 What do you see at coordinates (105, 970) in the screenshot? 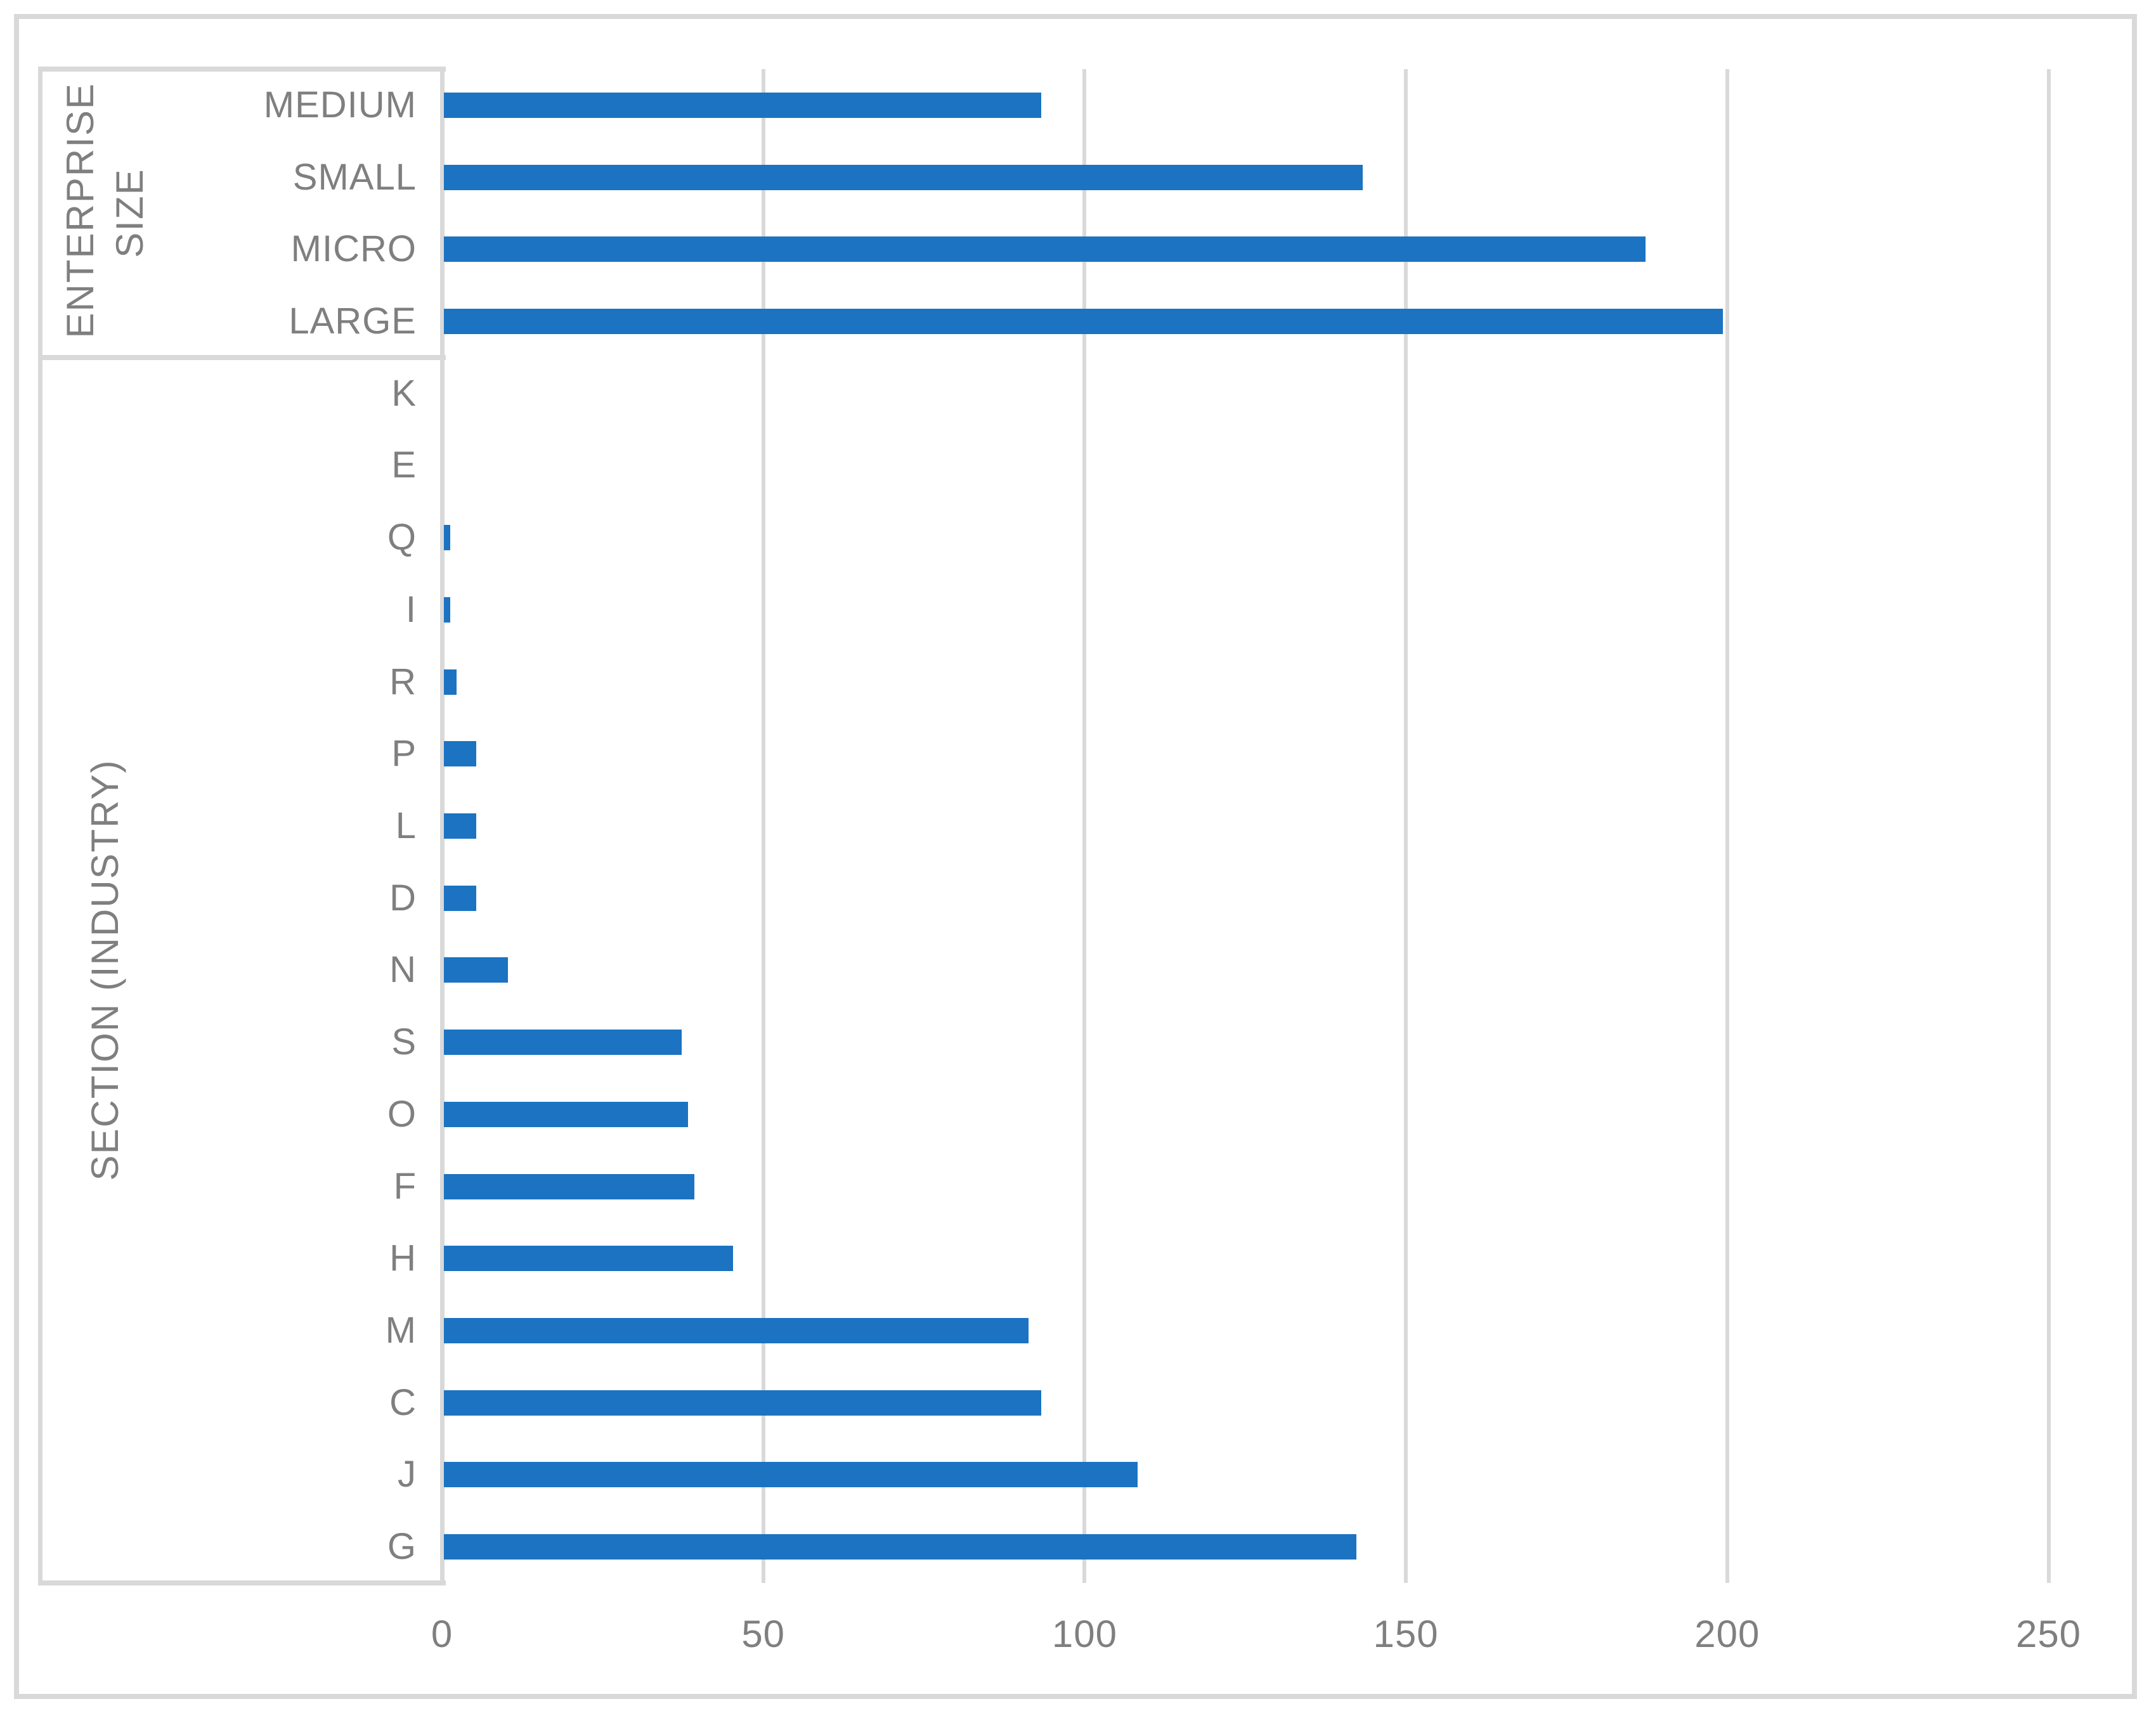
I see `group-label-section-industry: SECTION (INDUSTRY)` at bounding box center [105, 970].